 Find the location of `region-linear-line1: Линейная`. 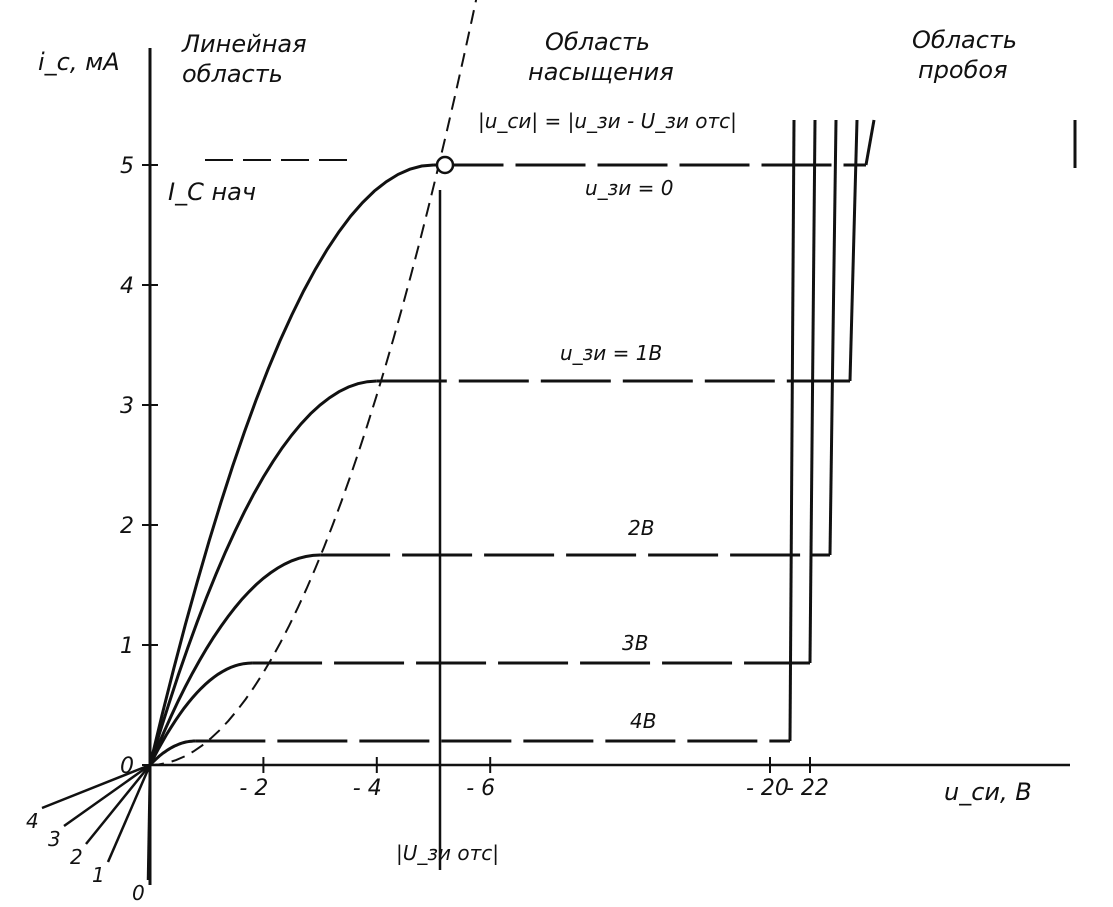

region-linear-line1: Линейная is located at coordinates (244, 44).